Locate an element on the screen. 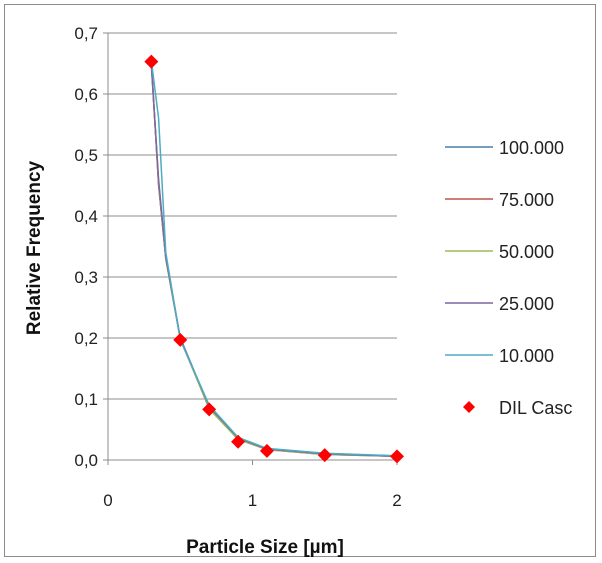 This screenshot has height=563, width=602. x-tick-label: 1 is located at coordinates (252, 500).